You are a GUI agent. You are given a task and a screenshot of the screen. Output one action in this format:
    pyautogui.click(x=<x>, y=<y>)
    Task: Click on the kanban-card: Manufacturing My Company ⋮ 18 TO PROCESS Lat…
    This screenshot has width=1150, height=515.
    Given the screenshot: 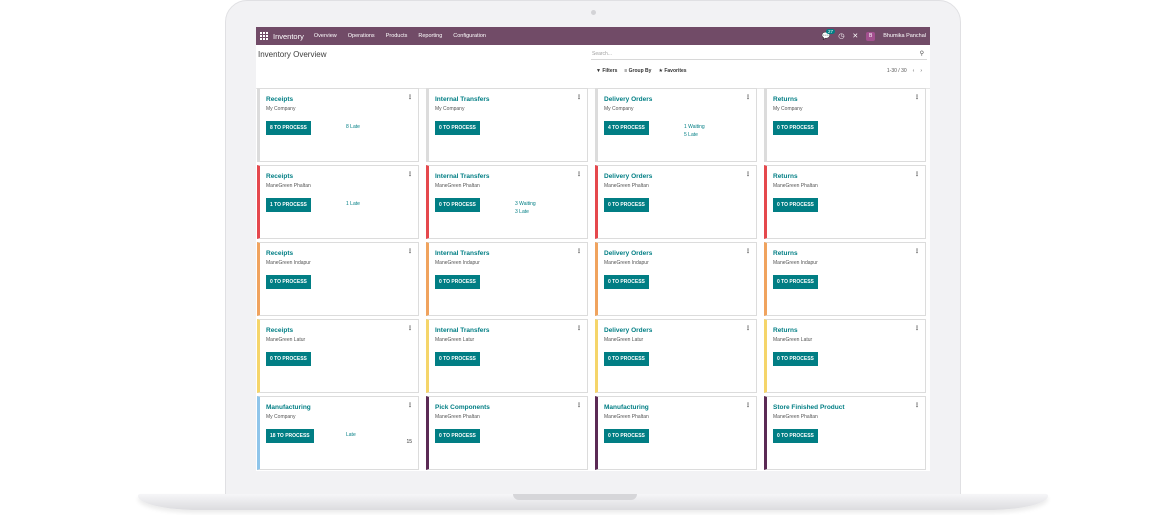 What is the action you would take?
    pyautogui.click(x=338, y=433)
    